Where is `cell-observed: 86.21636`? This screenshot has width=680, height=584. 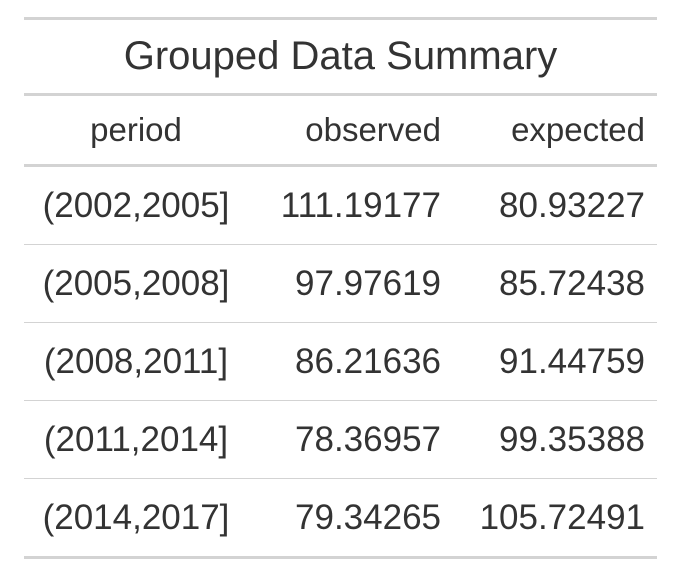
cell-observed: 86.21636 is located at coordinates (350, 361).